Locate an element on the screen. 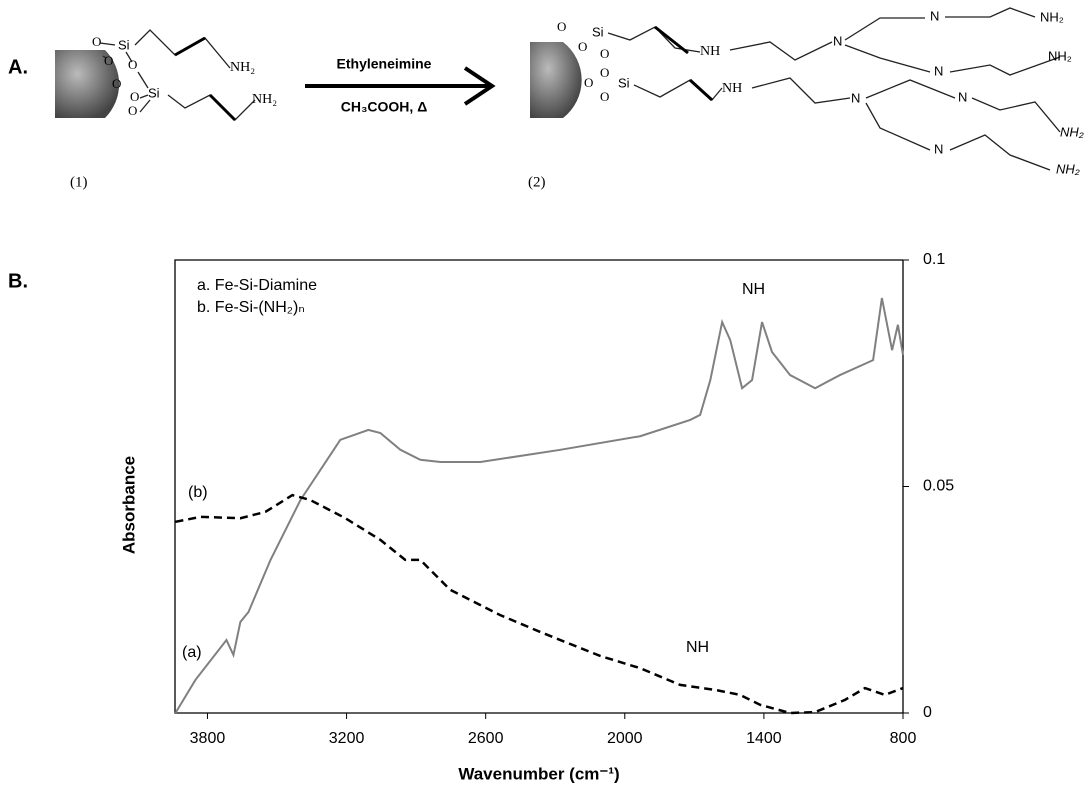  x-tick-label: 2000 is located at coordinates (625, 738).